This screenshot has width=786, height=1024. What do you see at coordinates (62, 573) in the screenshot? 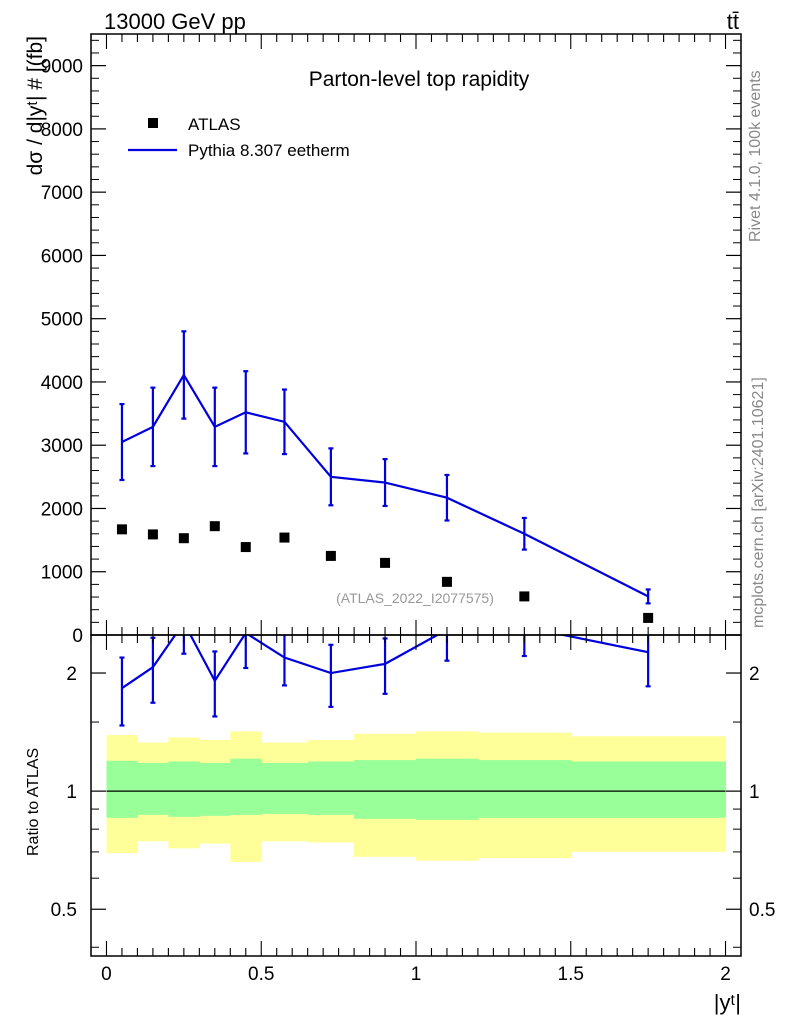
I see `y-tick-label: 1000` at bounding box center [62, 573].